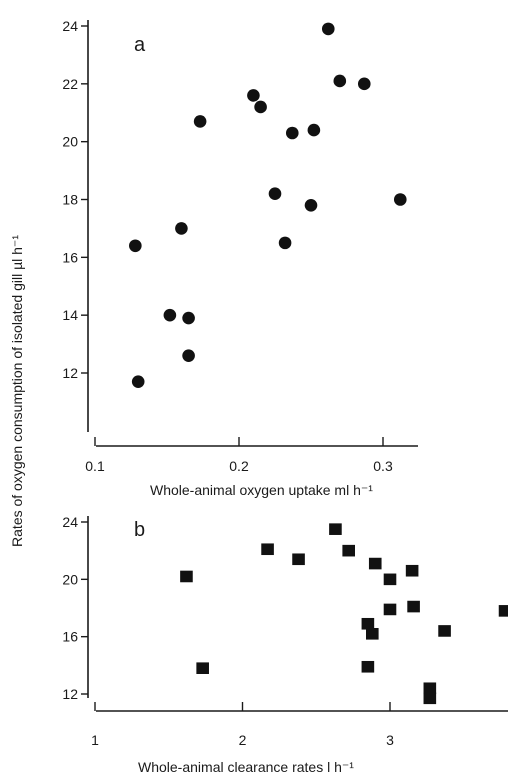 This screenshot has height=779, width=508. What do you see at coordinates (70, 522) in the screenshot?
I see `panel-b-y-tick-label: 24` at bounding box center [70, 522].